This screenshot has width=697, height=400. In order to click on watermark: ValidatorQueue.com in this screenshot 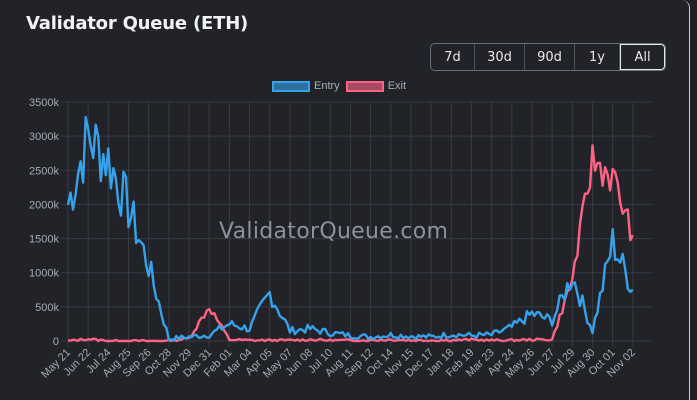, I will do `click(334, 231)`.